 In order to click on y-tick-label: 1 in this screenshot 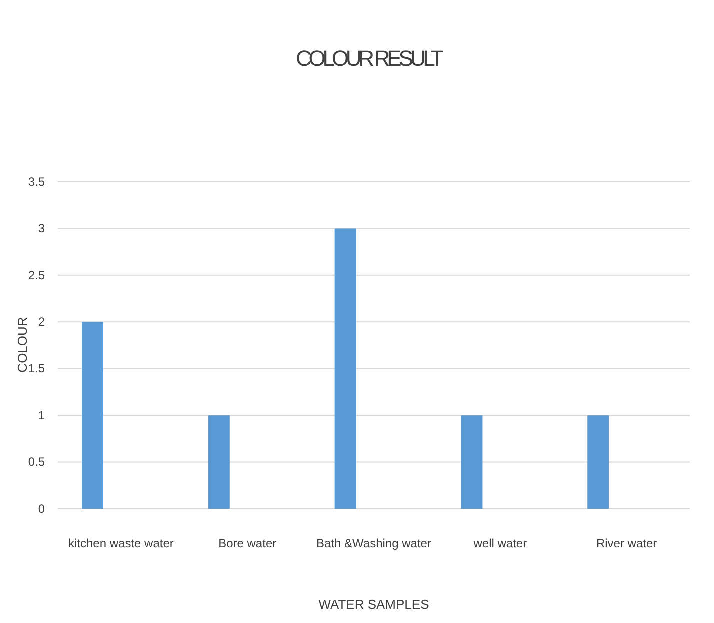, I will do `click(42, 415)`.